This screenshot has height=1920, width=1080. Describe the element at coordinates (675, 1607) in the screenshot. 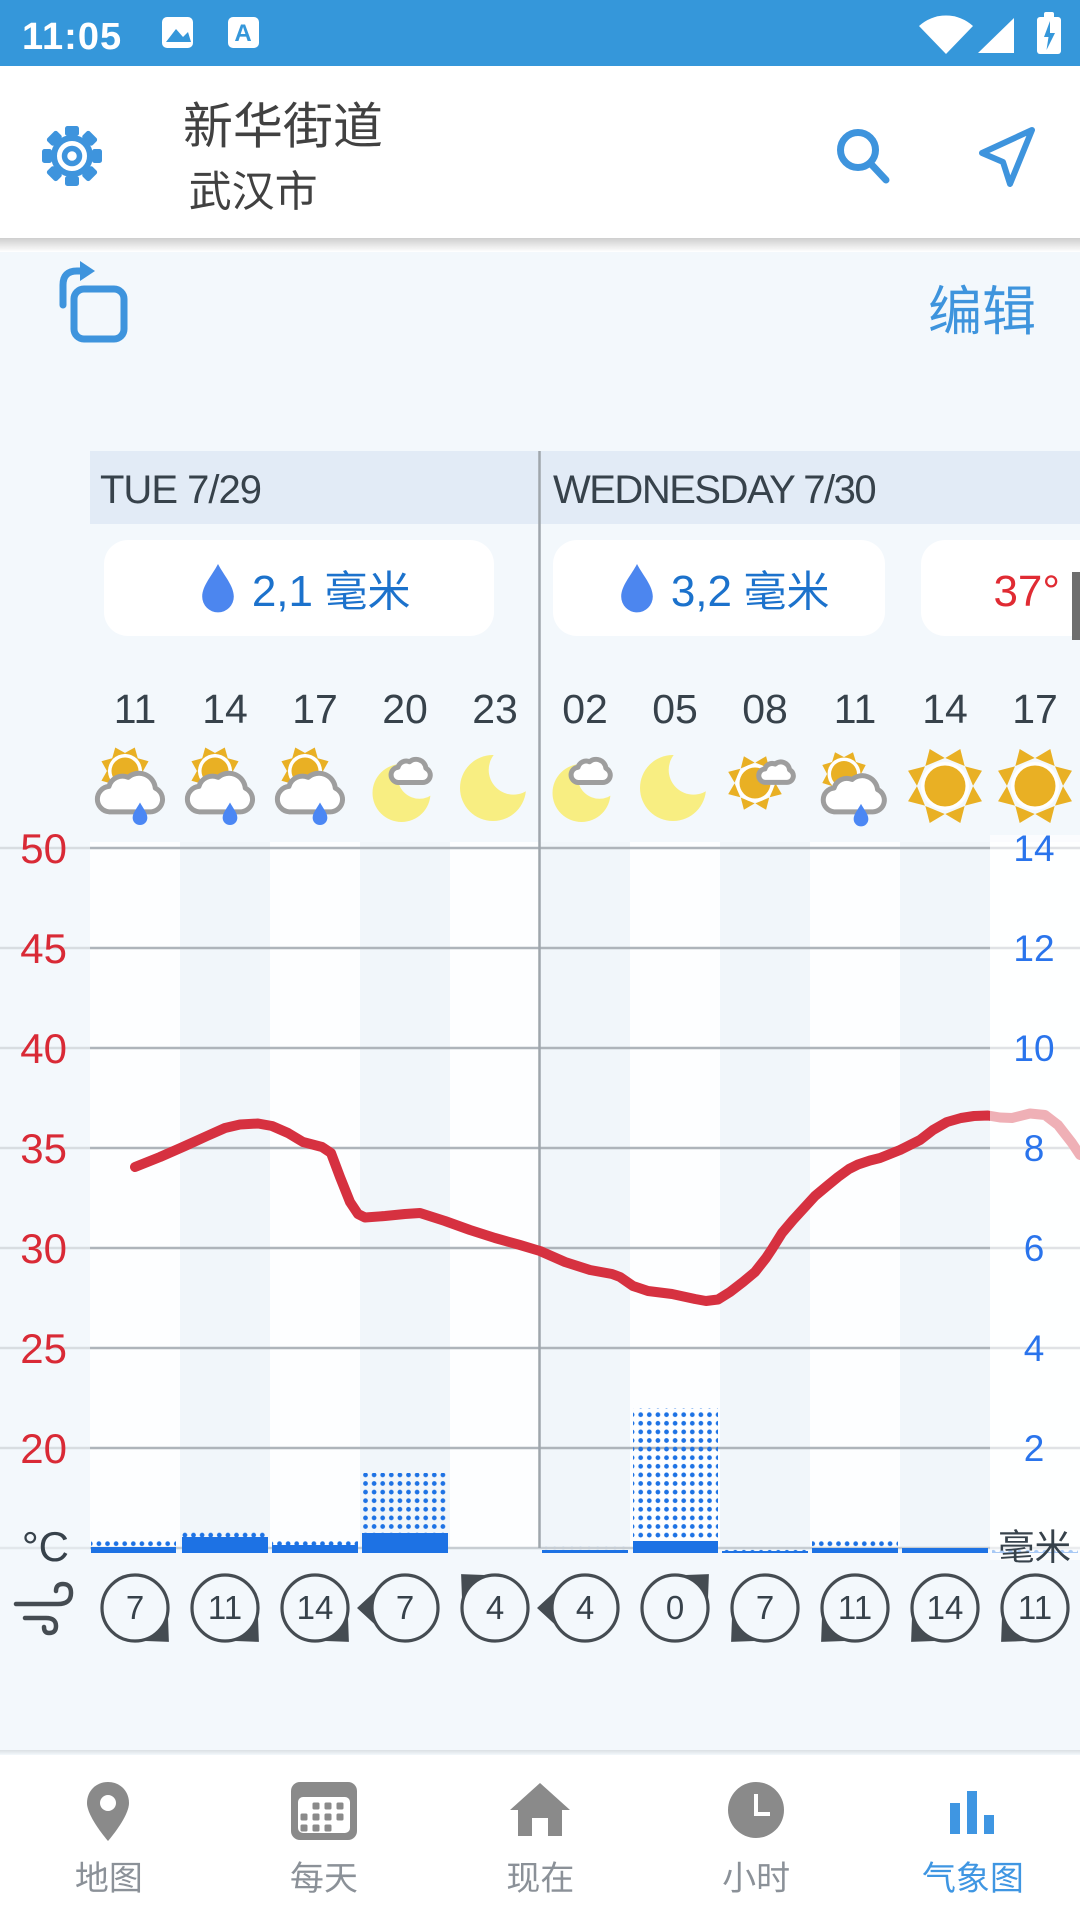

I see `svg-text: 0` at that location.